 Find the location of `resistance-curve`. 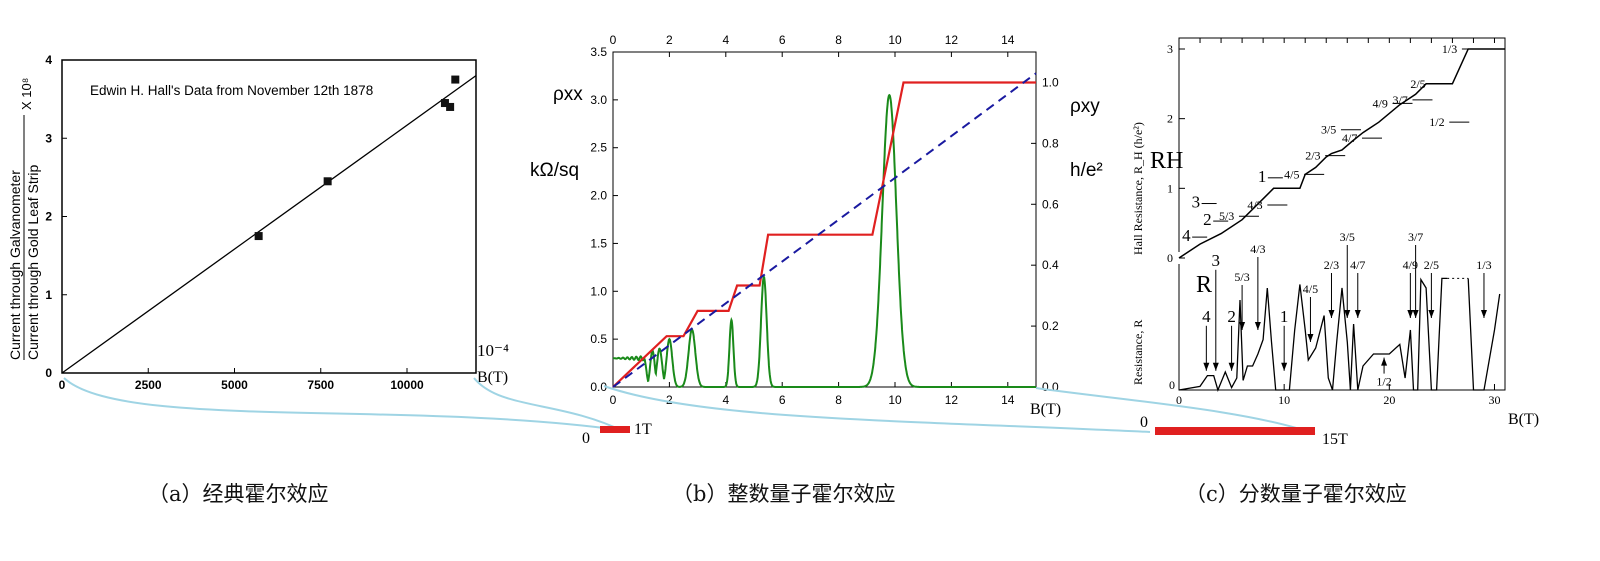

resistance-curve is located at coordinates (1313, 334).